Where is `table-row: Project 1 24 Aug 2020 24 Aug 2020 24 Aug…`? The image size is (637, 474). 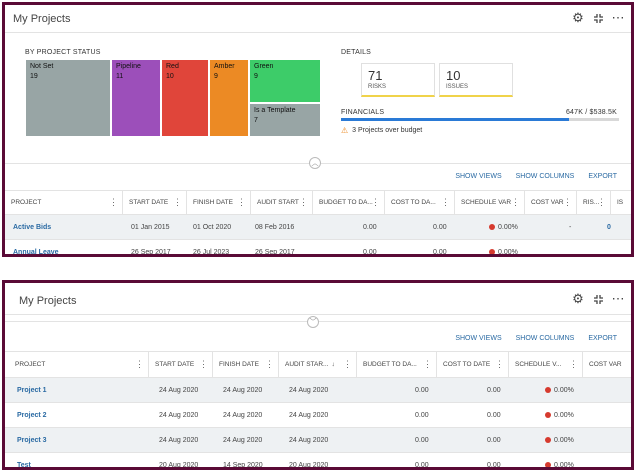 table-row: Project 1 24 Aug 2020 24 Aug 2020 24 Aug… is located at coordinates (318, 389).